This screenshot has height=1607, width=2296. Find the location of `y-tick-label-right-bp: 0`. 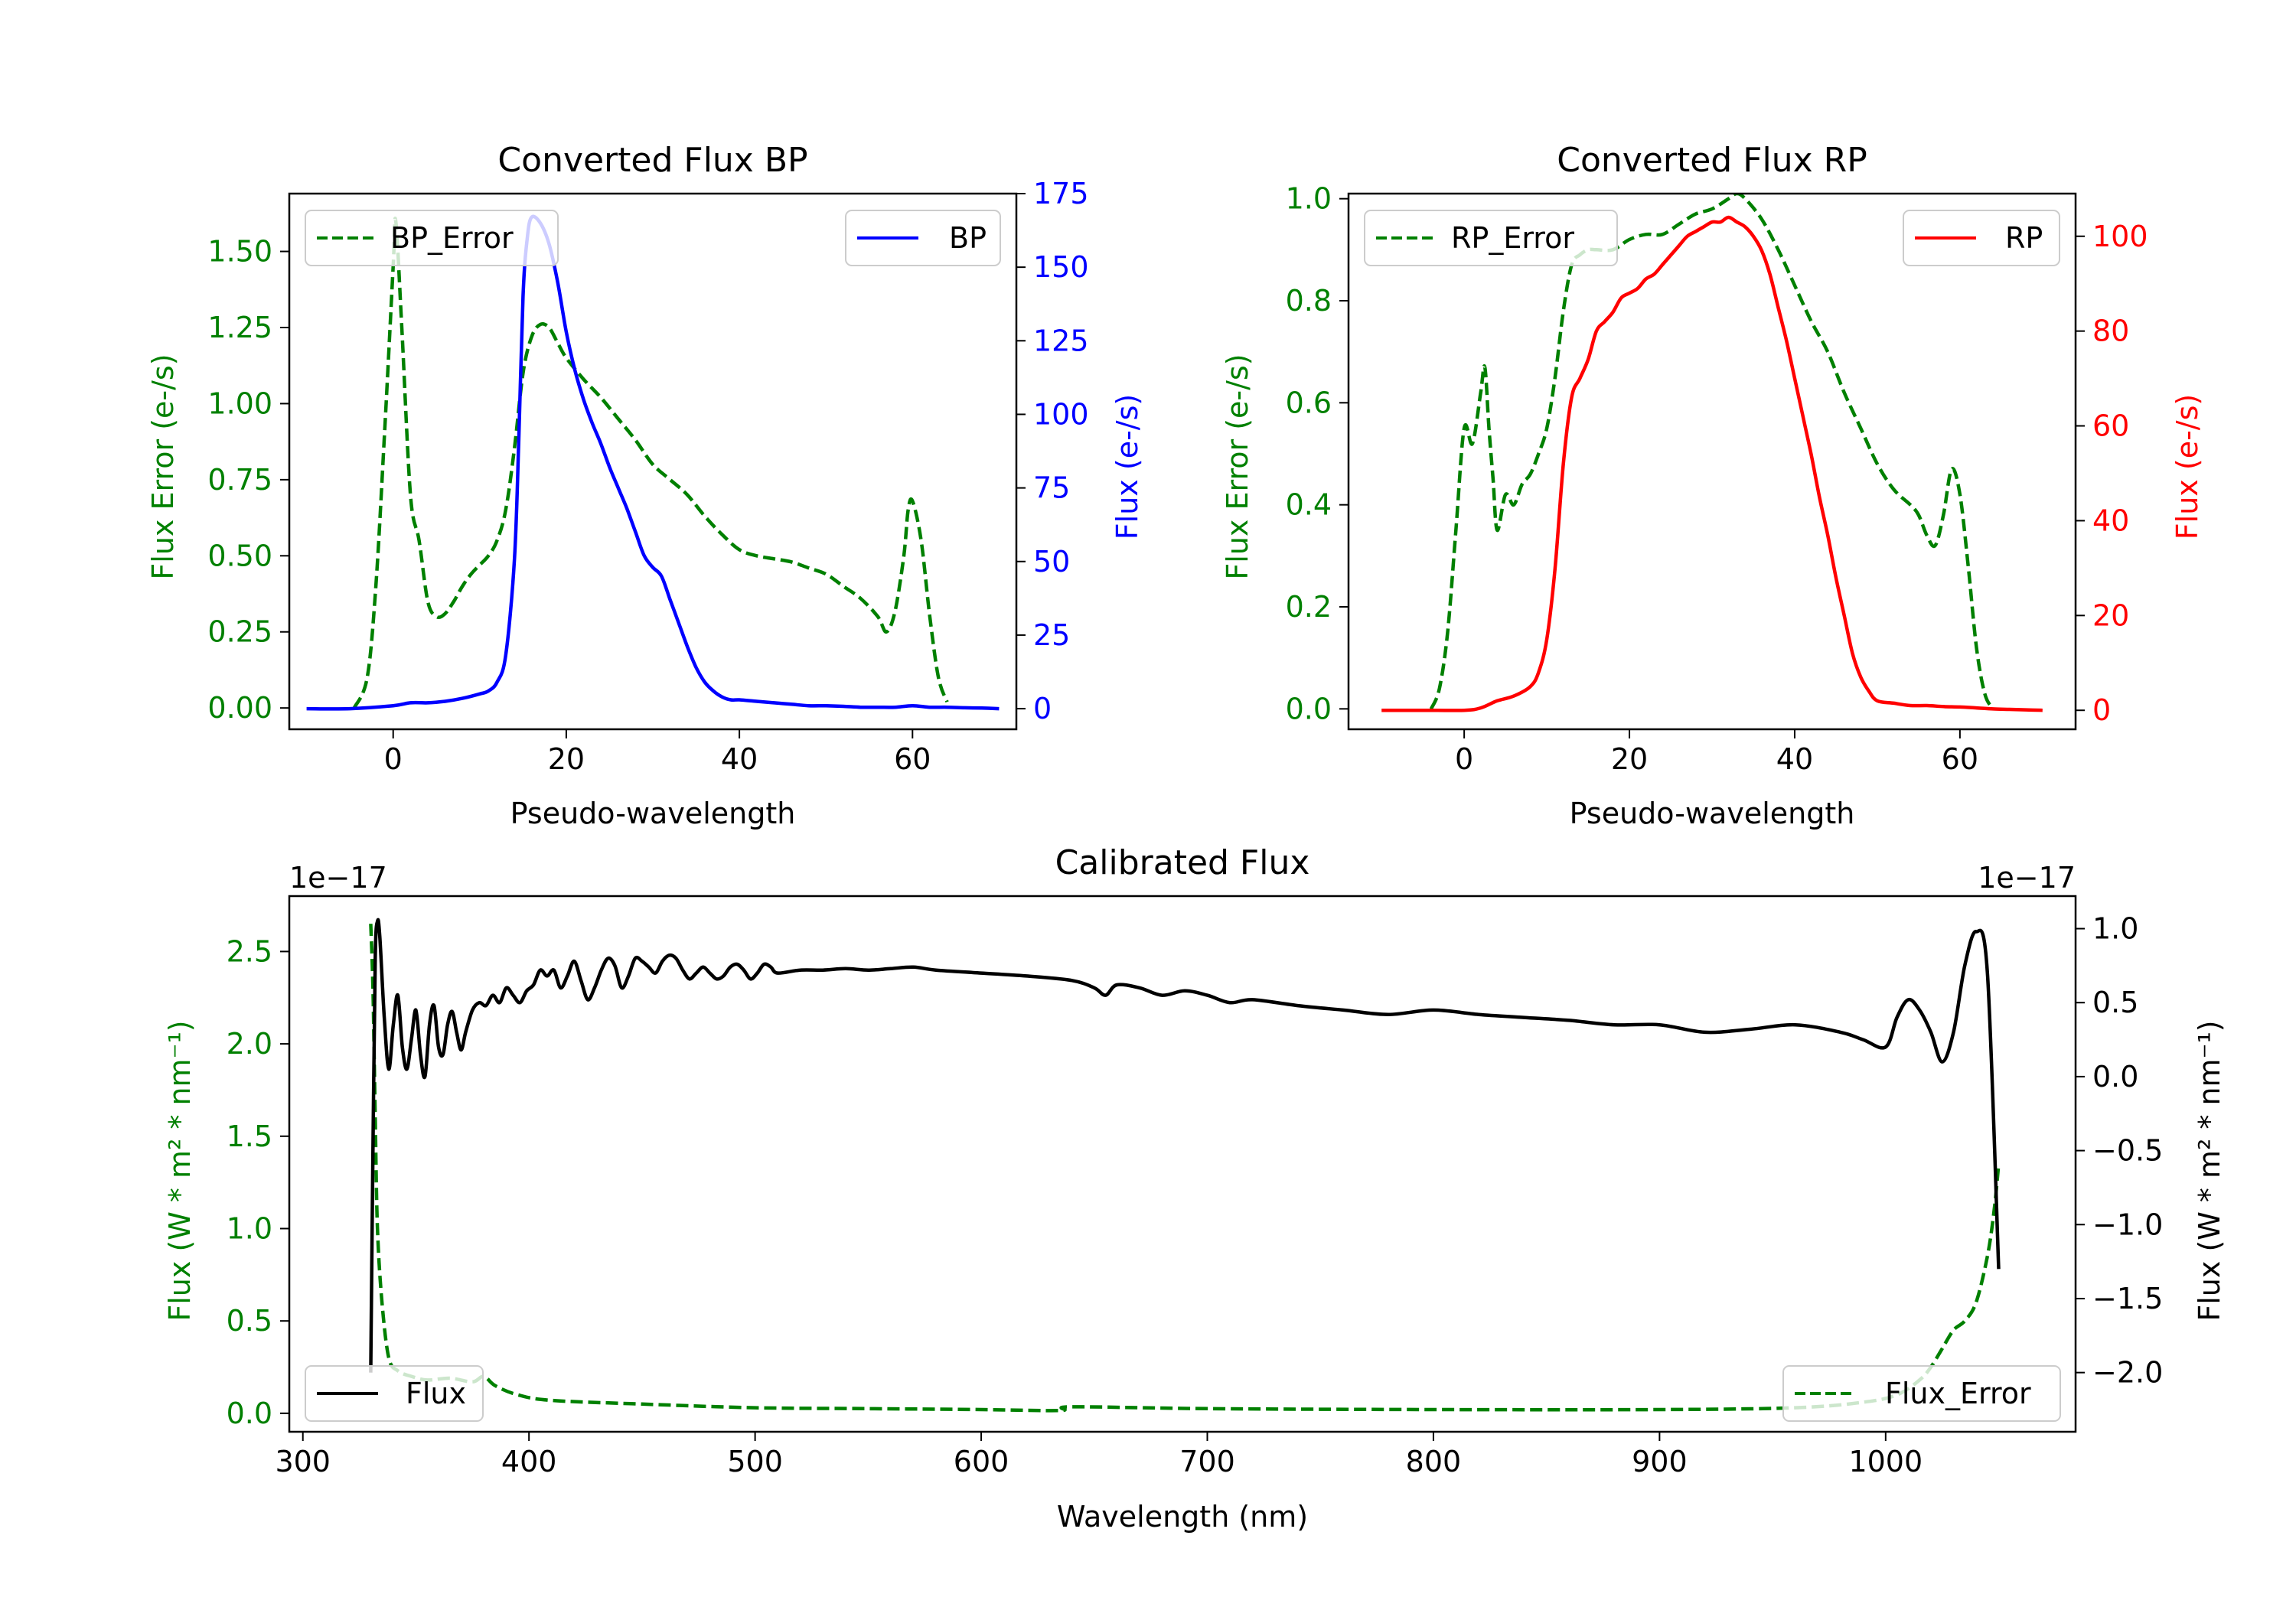

y-tick-label-right-bp: 0 is located at coordinates (1042, 708).